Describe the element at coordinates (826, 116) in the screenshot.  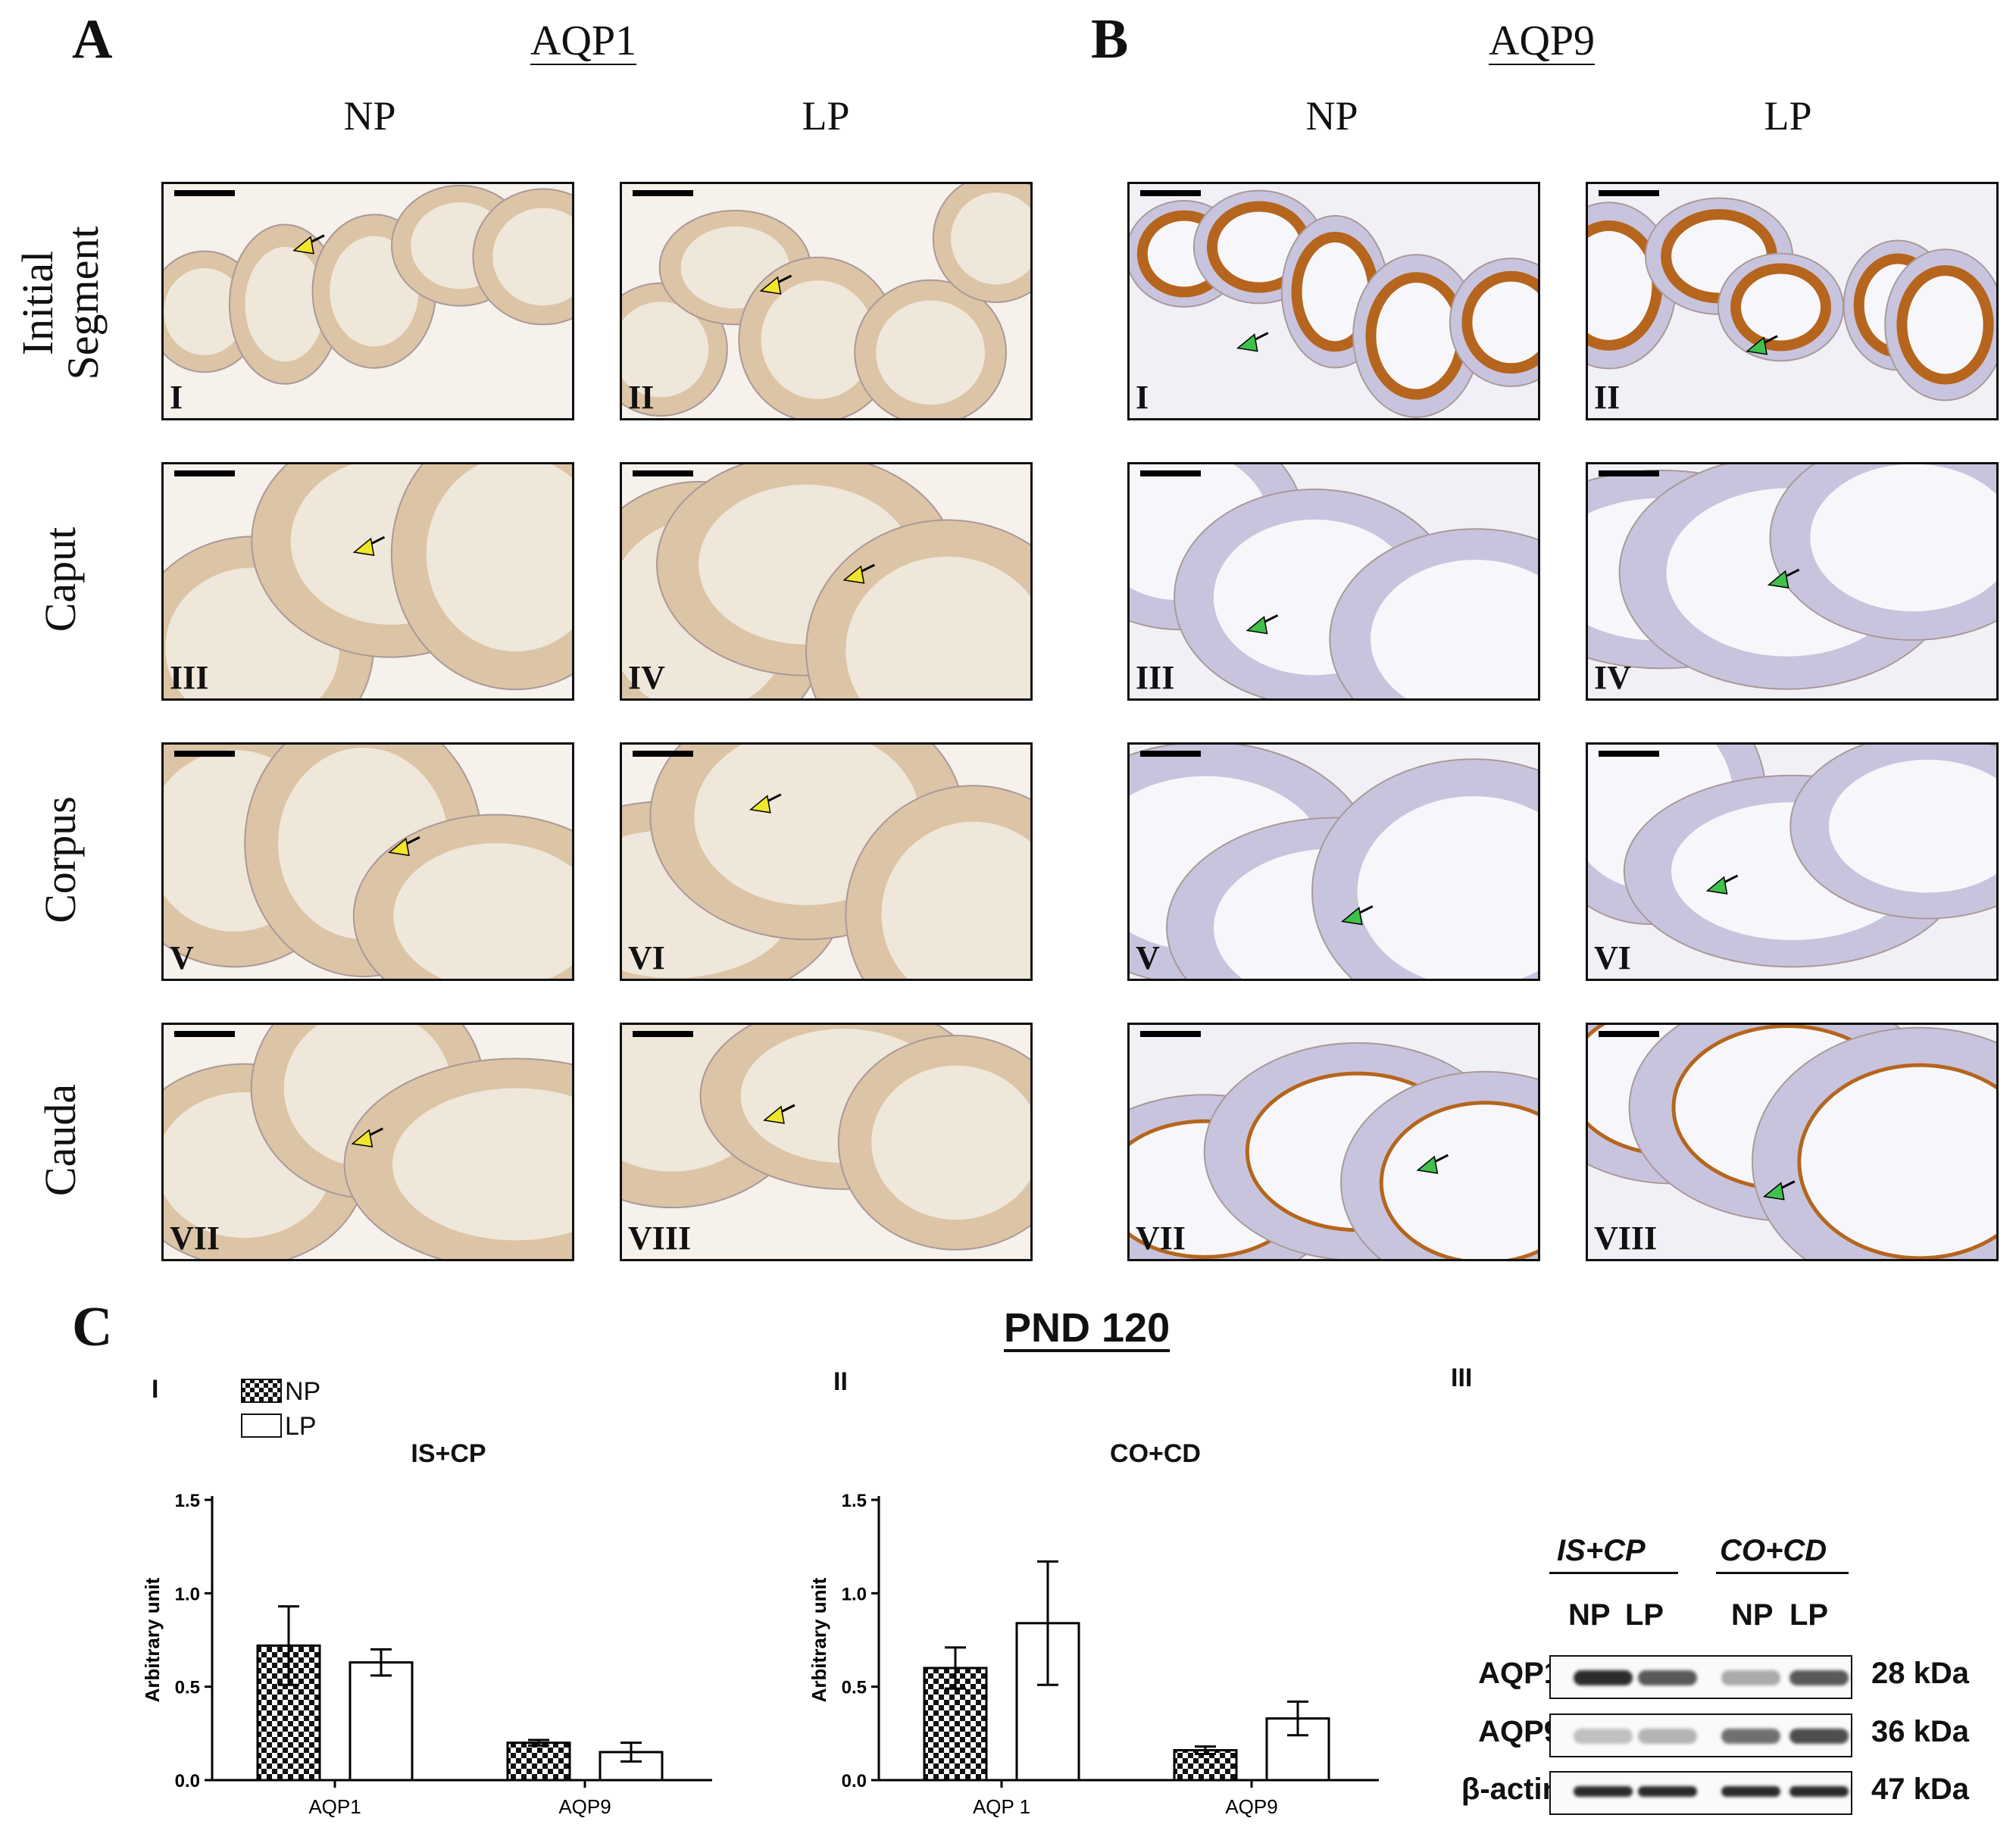
I see `panel-a-col-lp: LP` at that location.